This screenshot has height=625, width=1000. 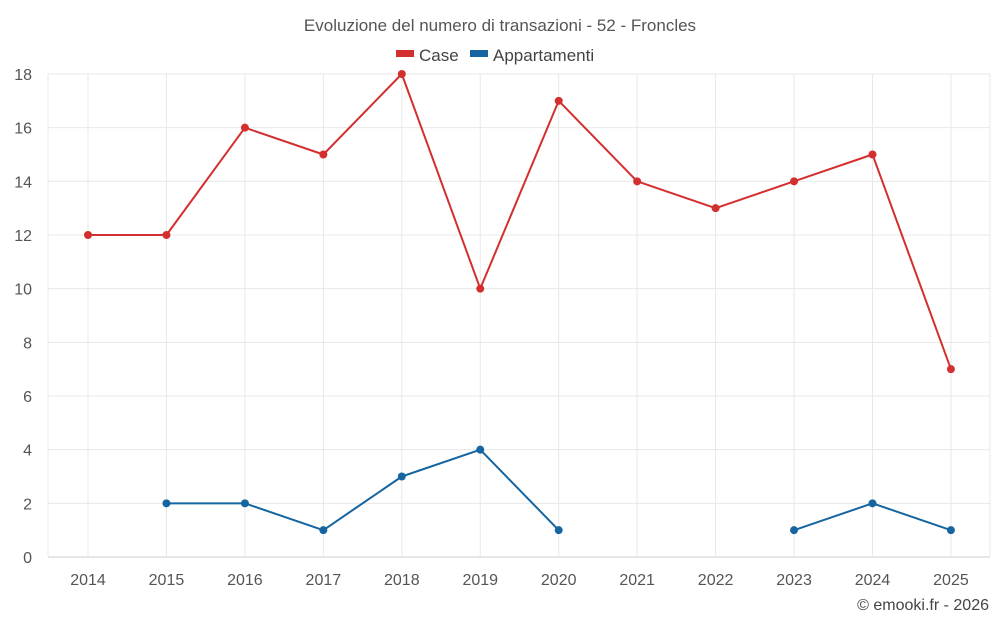 I want to click on x-tick-label: 2022, so click(x=716, y=580).